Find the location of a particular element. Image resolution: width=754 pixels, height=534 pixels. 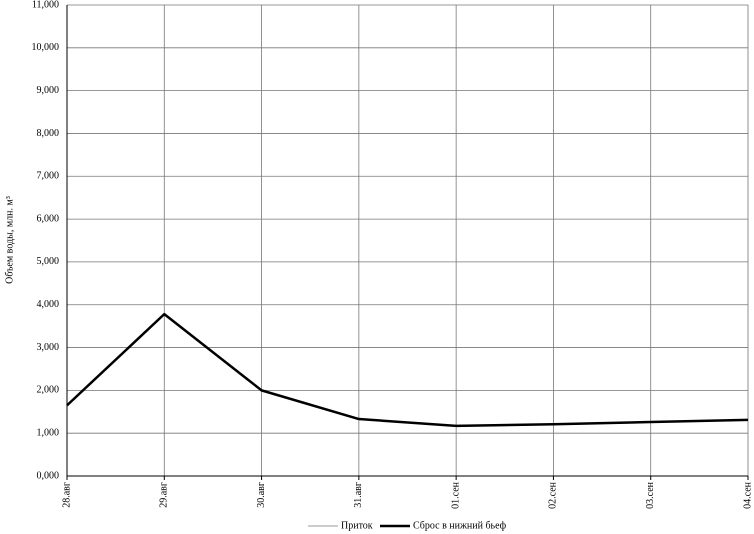

y-axis-label: Объем воды, млн. м³ is located at coordinates (9, 240).